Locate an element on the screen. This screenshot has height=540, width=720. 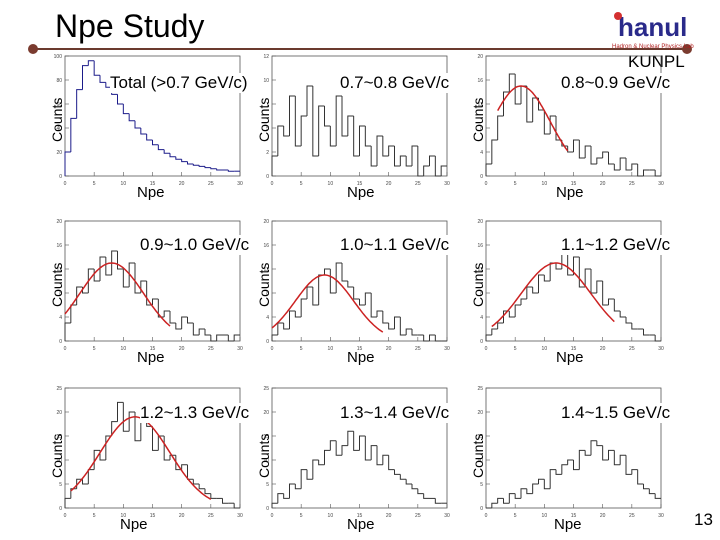
y-tick-label: 2 is located at coordinates (267, 153).